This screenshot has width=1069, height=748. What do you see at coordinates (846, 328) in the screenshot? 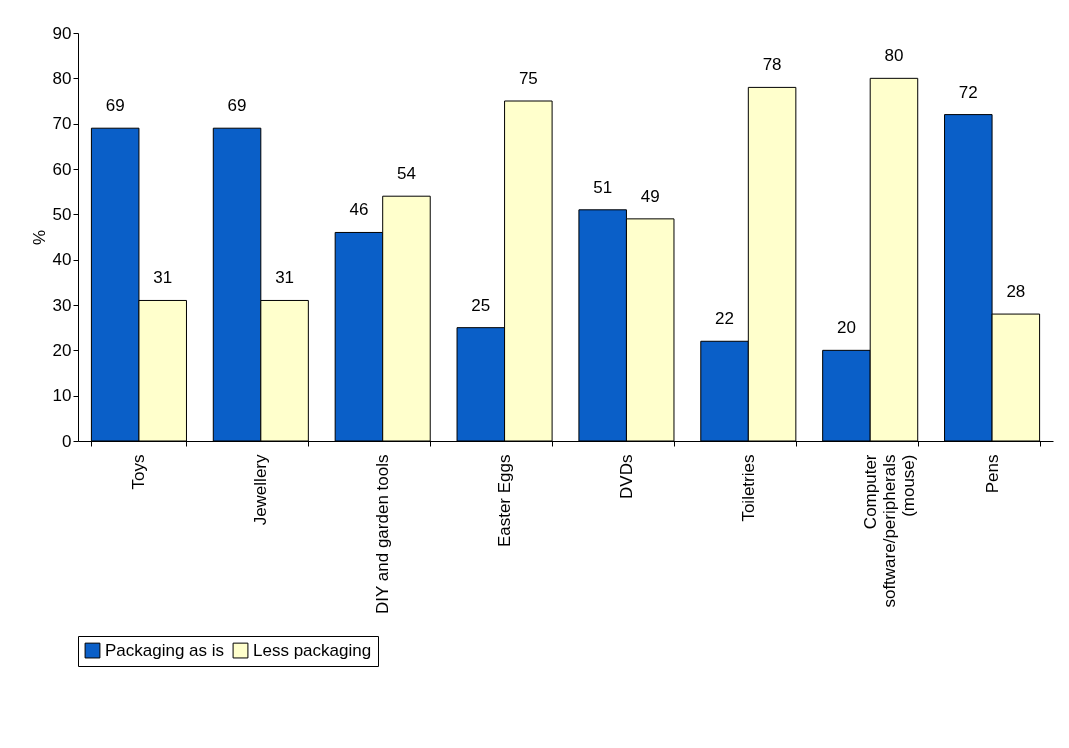
I see `data-label: 20` at bounding box center [846, 328].